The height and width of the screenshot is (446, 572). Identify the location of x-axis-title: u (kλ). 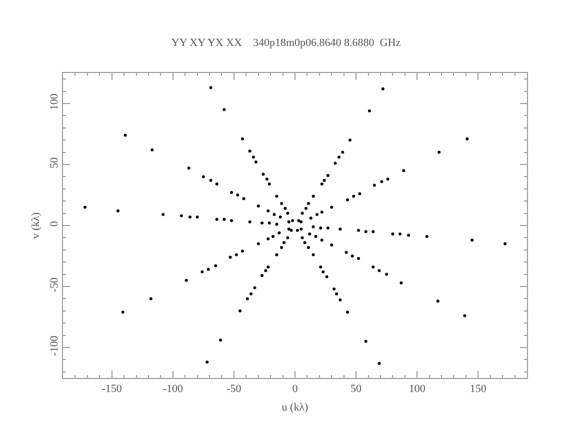
(295, 407).